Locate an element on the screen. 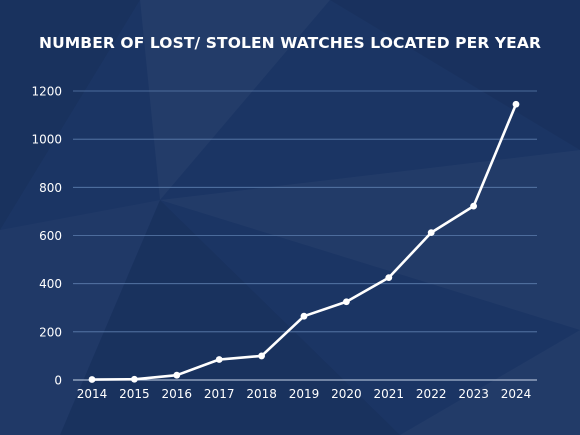  x-tick-label: 2021 is located at coordinates (389, 394).